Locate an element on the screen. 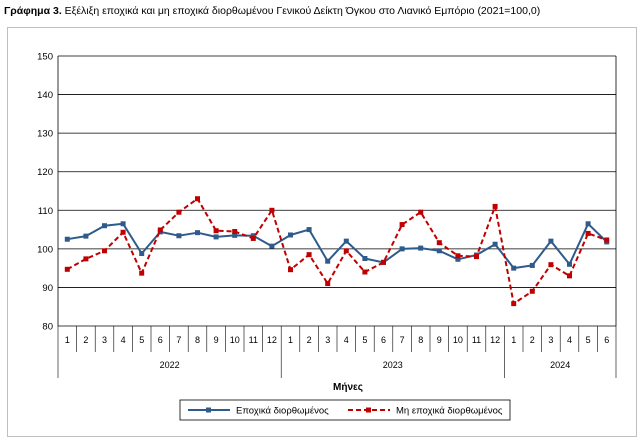  legend-marker-seasonal is located at coordinates (208, 410).